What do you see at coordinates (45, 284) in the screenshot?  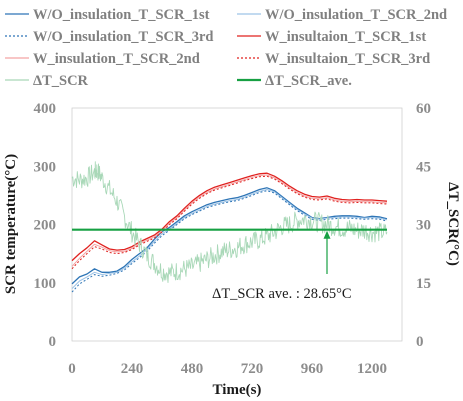 I see `y-tick-label: 100` at bounding box center [45, 284].